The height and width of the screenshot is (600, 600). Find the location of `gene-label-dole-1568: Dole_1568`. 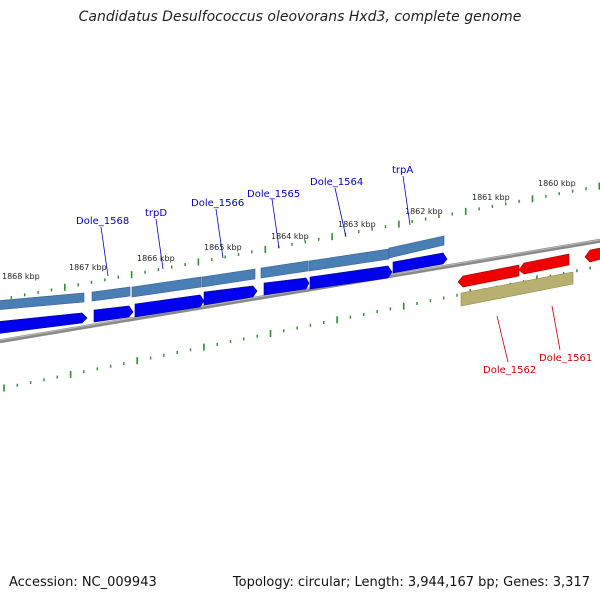

gene-label-dole-1568: Dole_1568 is located at coordinates (102, 221).